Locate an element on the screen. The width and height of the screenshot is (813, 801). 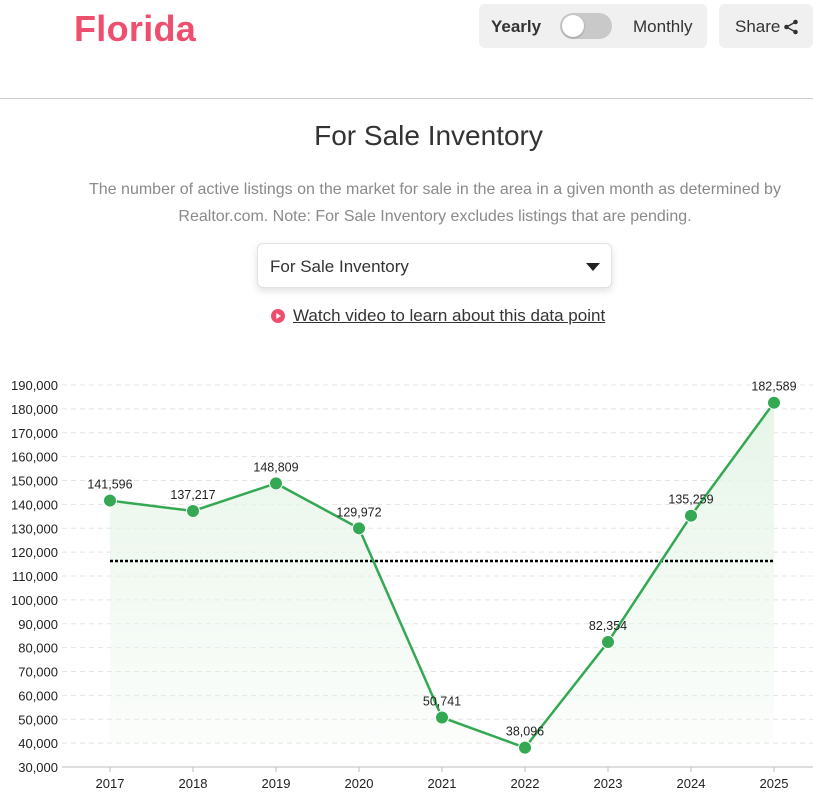
y-tick-label: 70,000 is located at coordinates (38, 672).